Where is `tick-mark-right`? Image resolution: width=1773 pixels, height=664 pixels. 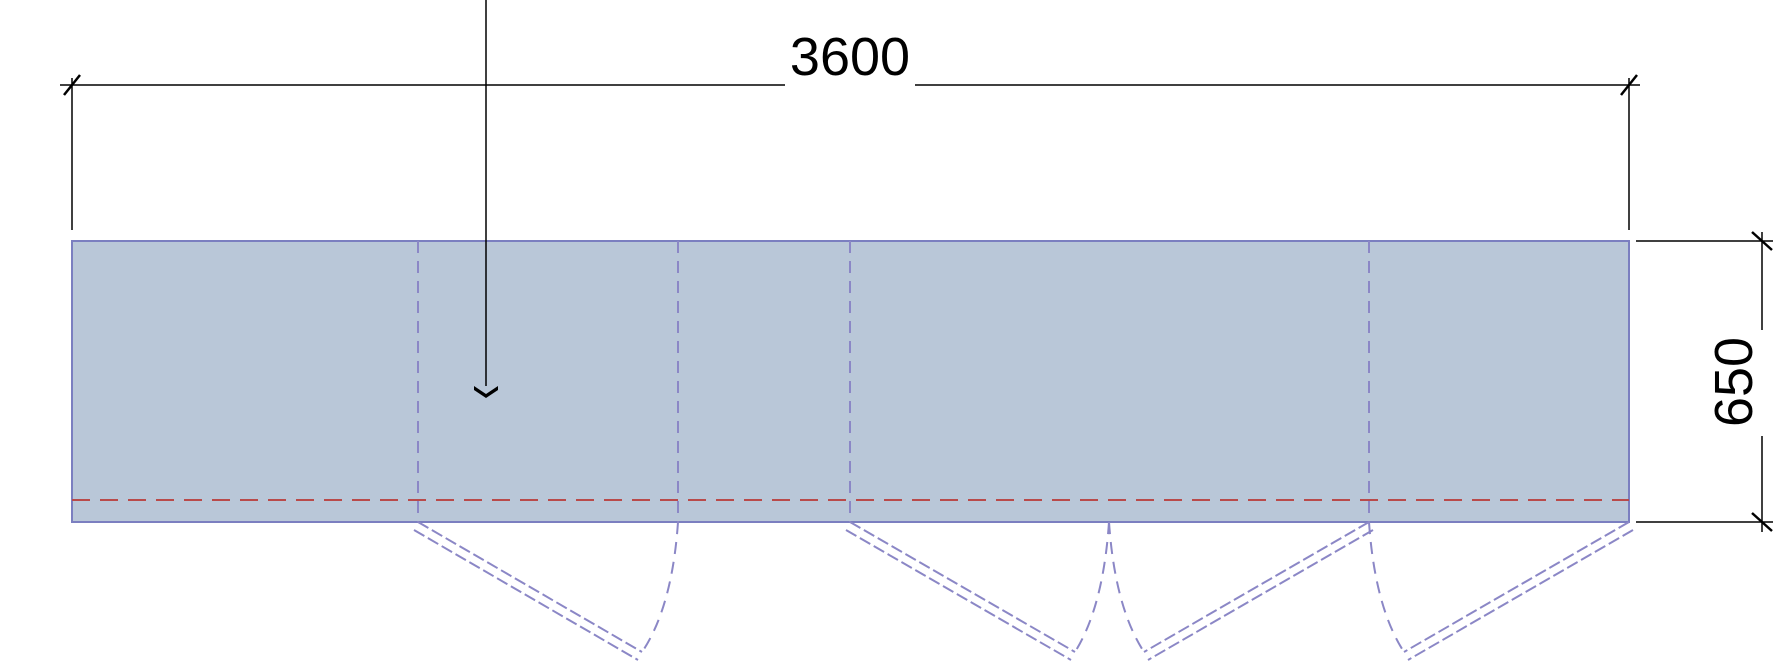
tick-mark-right is located at coordinates (1629, 85).